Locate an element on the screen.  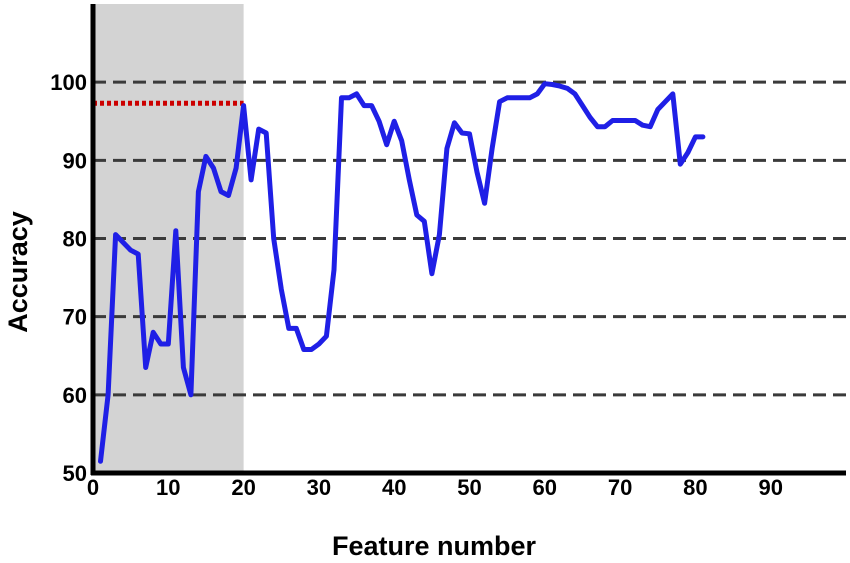
x-tick-label-80: 80 is located at coordinates (695, 487).